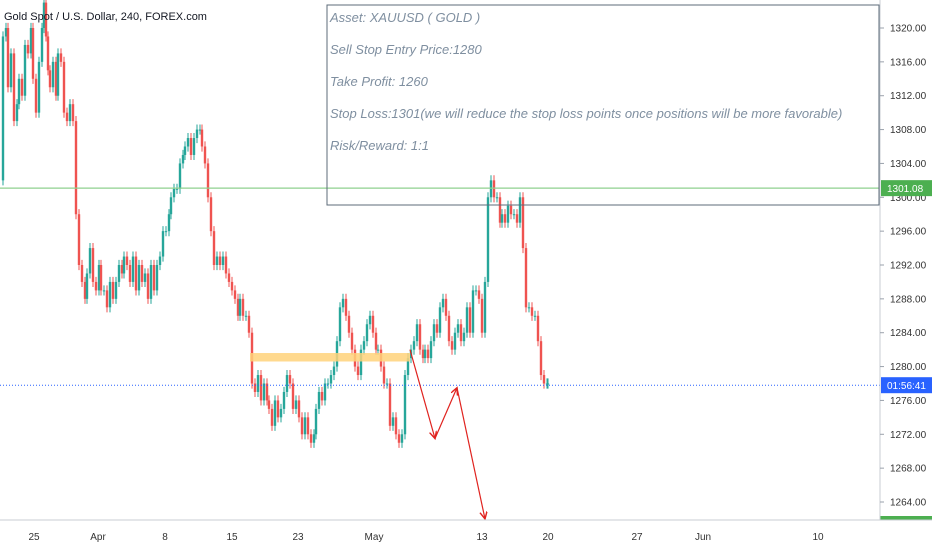 Image resolution: width=932 pixels, height=555 pixels. I want to click on y-tick-label: 1272.00, so click(908, 435).